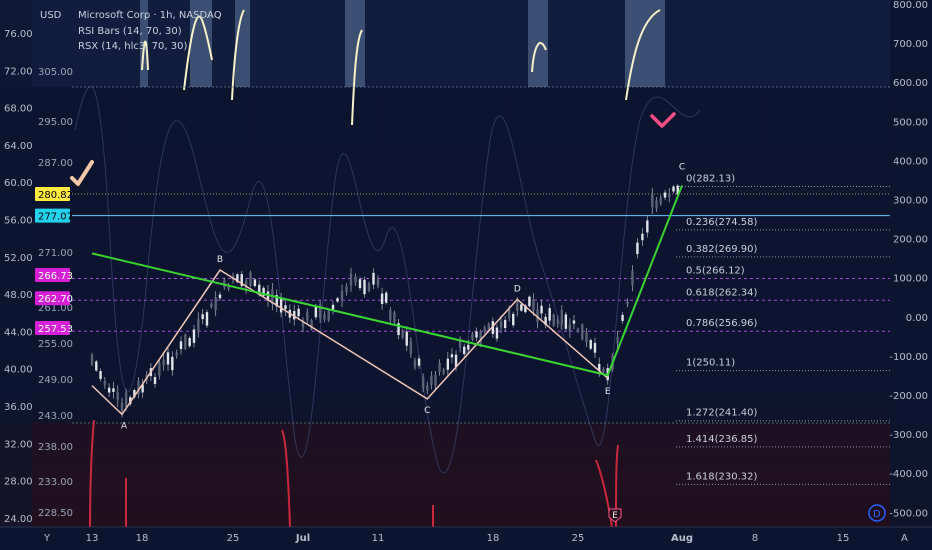 This screenshot has width=932, height=550. I want to click on right-axis-tick: -200.00, so click(908, 396).